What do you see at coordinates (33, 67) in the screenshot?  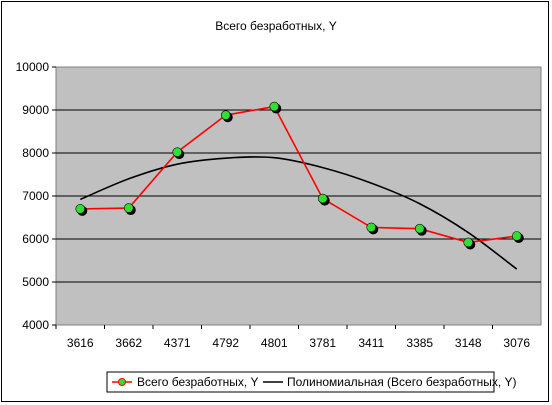 I see `y-tick-label: 10000` at bounding box center [33, 67].